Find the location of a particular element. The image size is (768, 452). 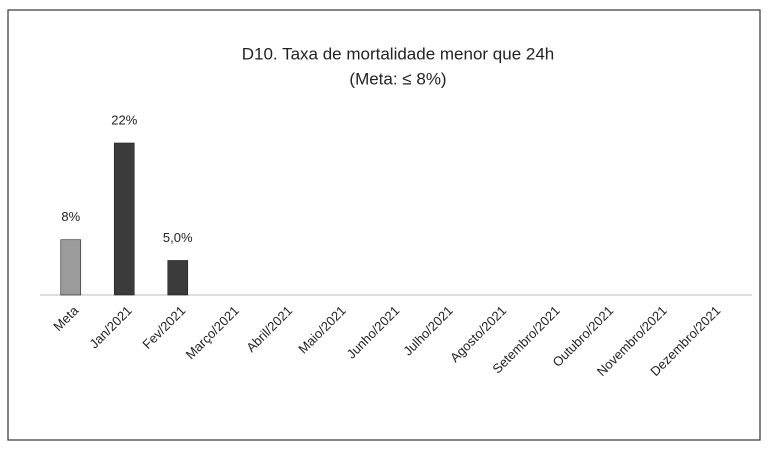

data-label: 8% is located at coordinates (70, 216).